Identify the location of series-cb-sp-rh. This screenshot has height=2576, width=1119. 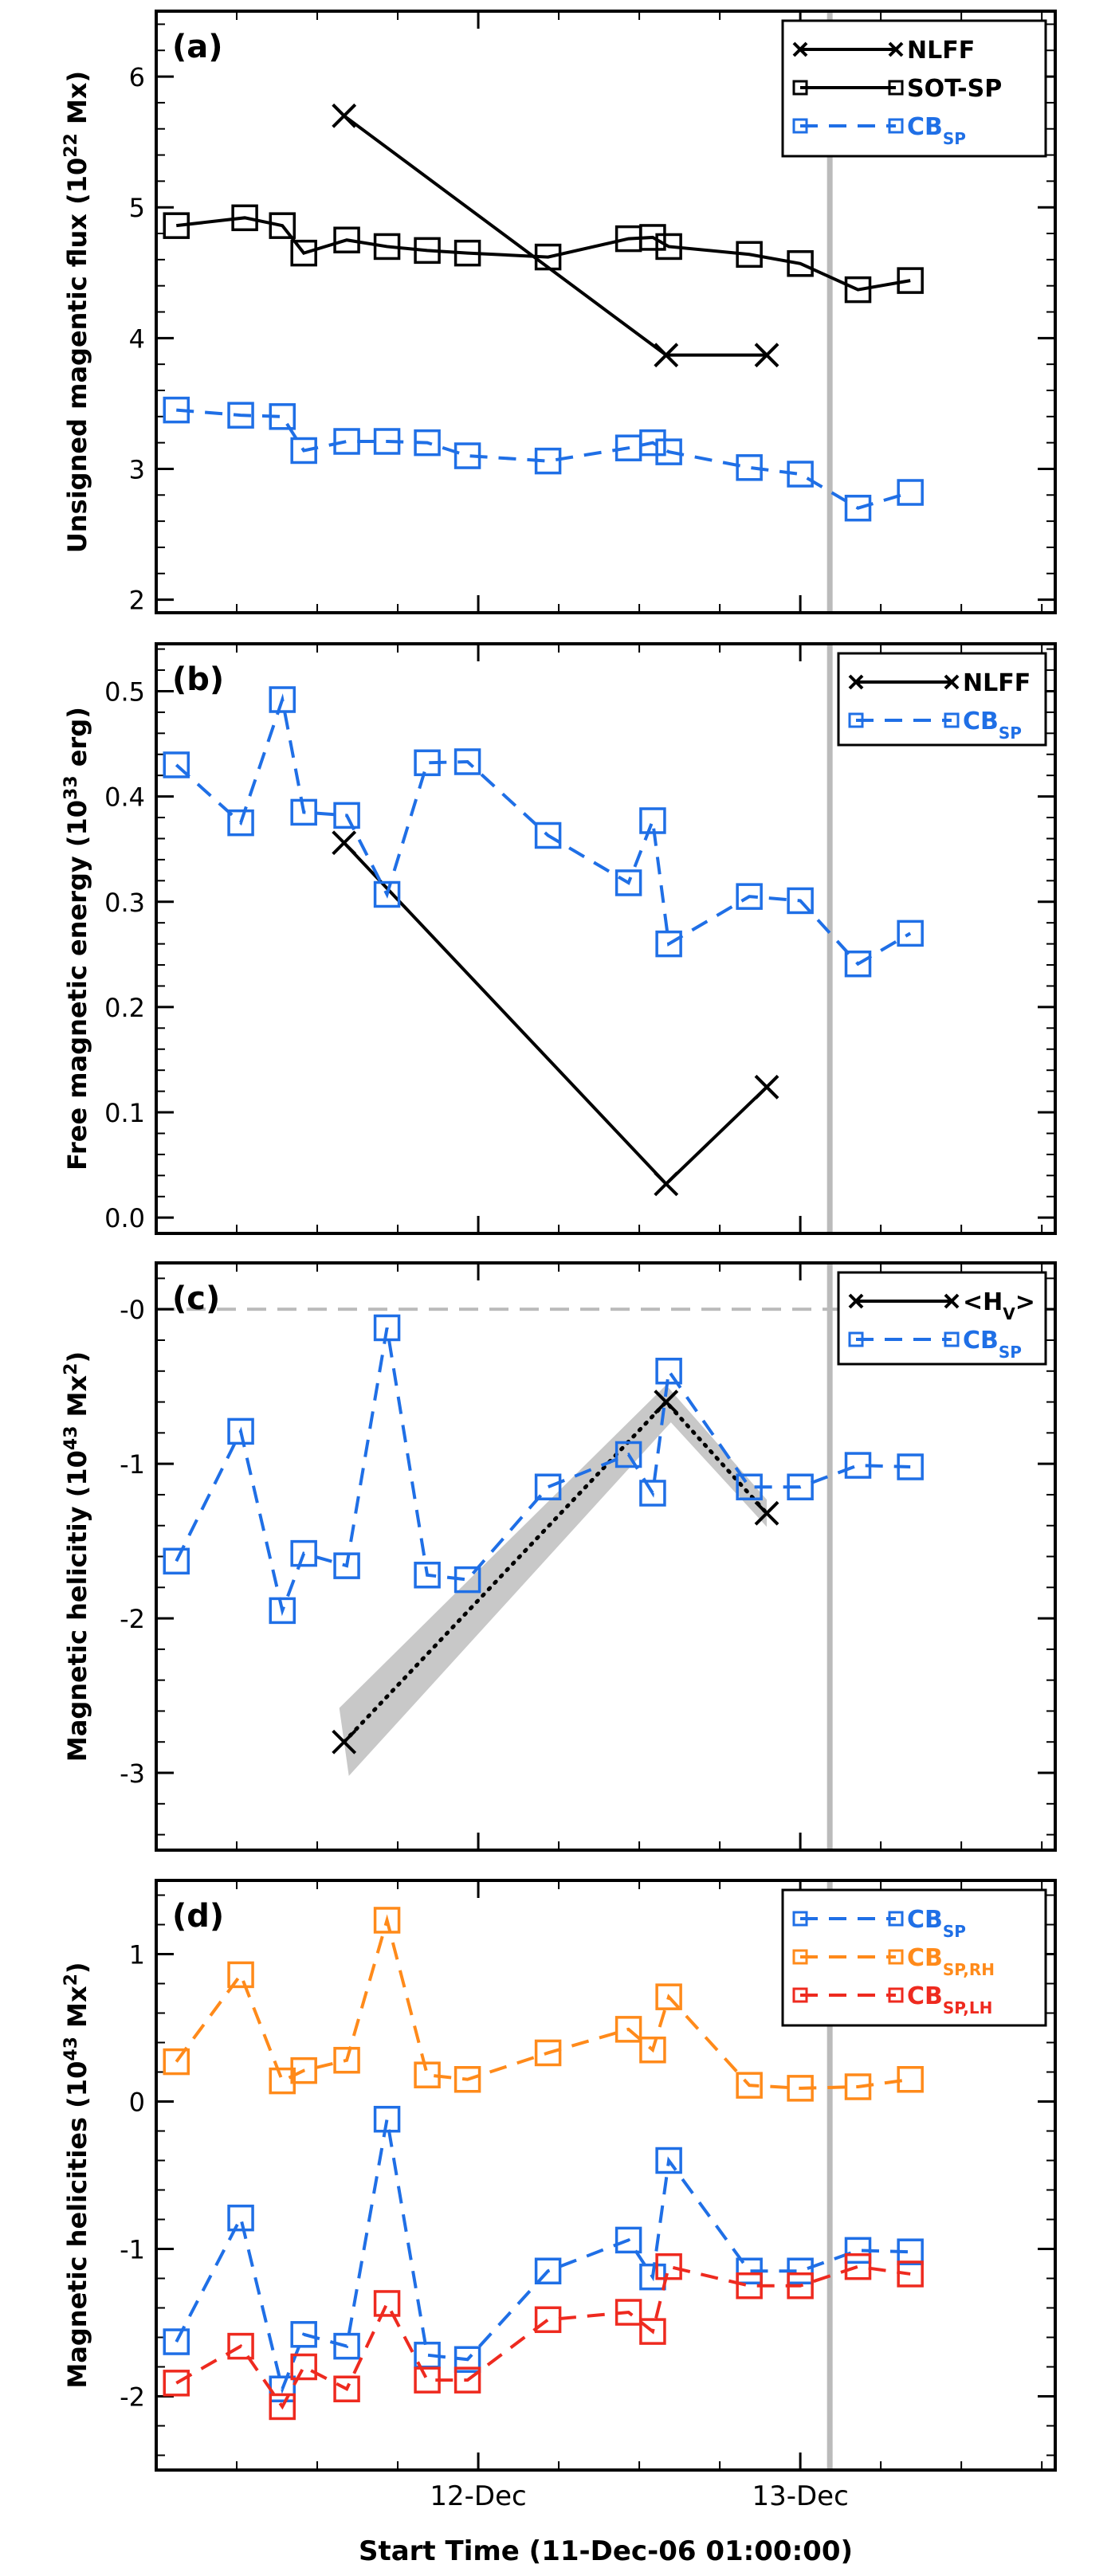
(543, 2005).